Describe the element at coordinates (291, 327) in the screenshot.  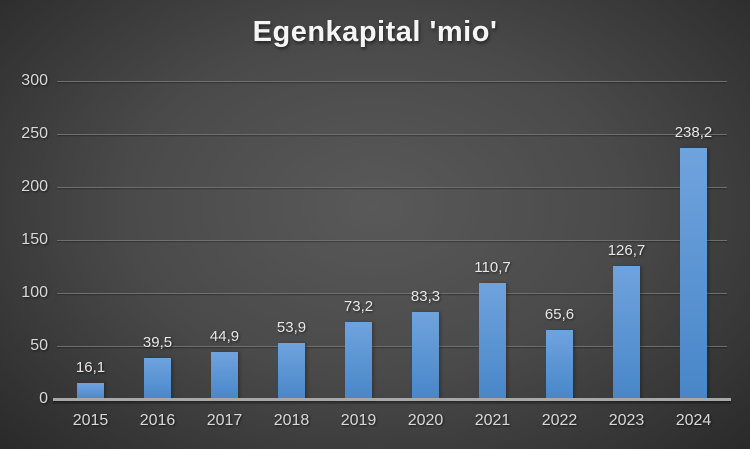
I see `value-label-2018: 53,9` at that location.